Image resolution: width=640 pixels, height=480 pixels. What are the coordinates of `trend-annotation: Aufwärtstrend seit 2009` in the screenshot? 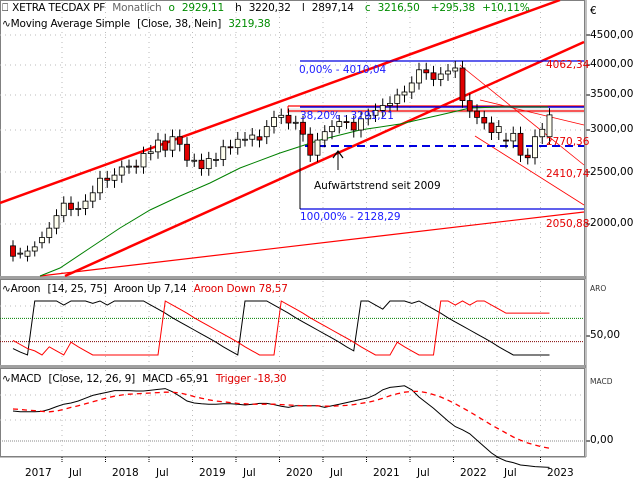 It's located at (377, 186).